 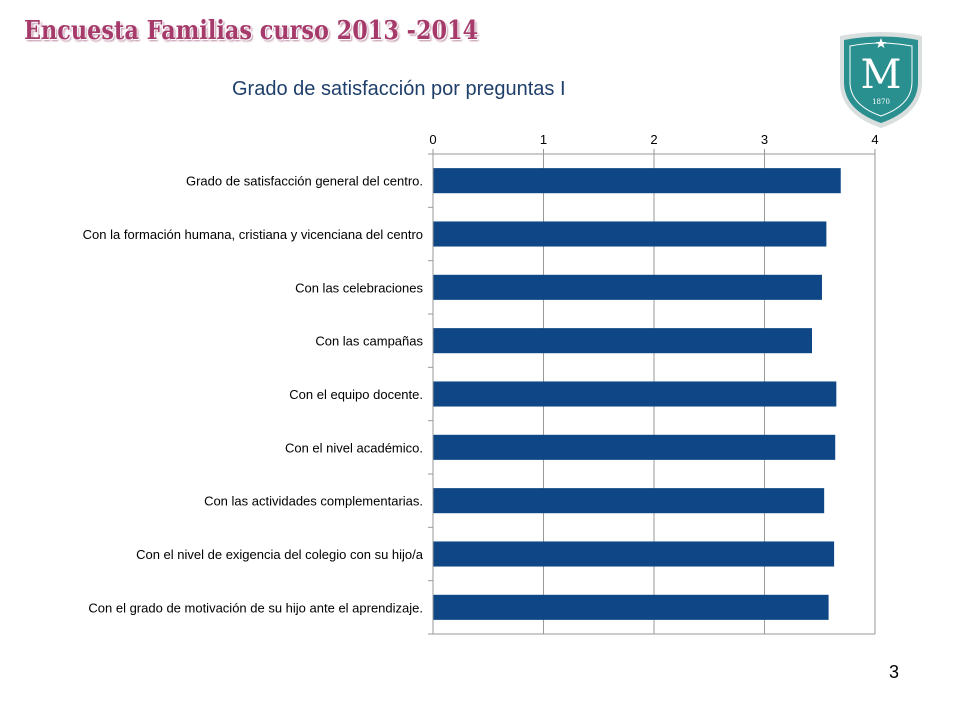 What do you see at coordinates (874, 139) in the screenshot?
I see `x-tick-label: 4` at bounding box center [874, 139].